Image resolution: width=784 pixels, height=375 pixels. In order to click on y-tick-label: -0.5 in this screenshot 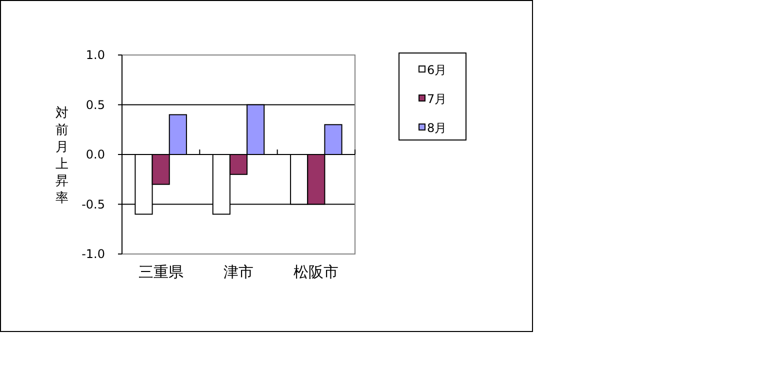, I will do `click(93, 204)`.